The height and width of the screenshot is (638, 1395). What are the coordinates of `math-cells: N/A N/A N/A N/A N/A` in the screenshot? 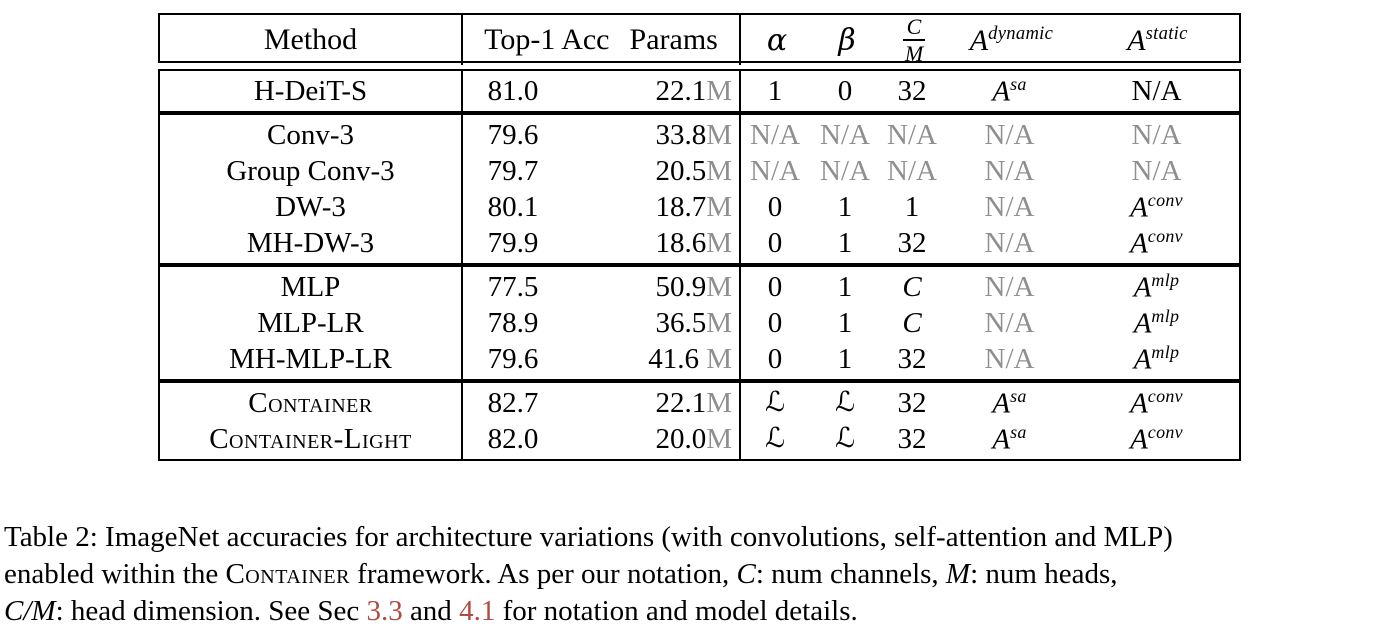 It's located at (989, 135).